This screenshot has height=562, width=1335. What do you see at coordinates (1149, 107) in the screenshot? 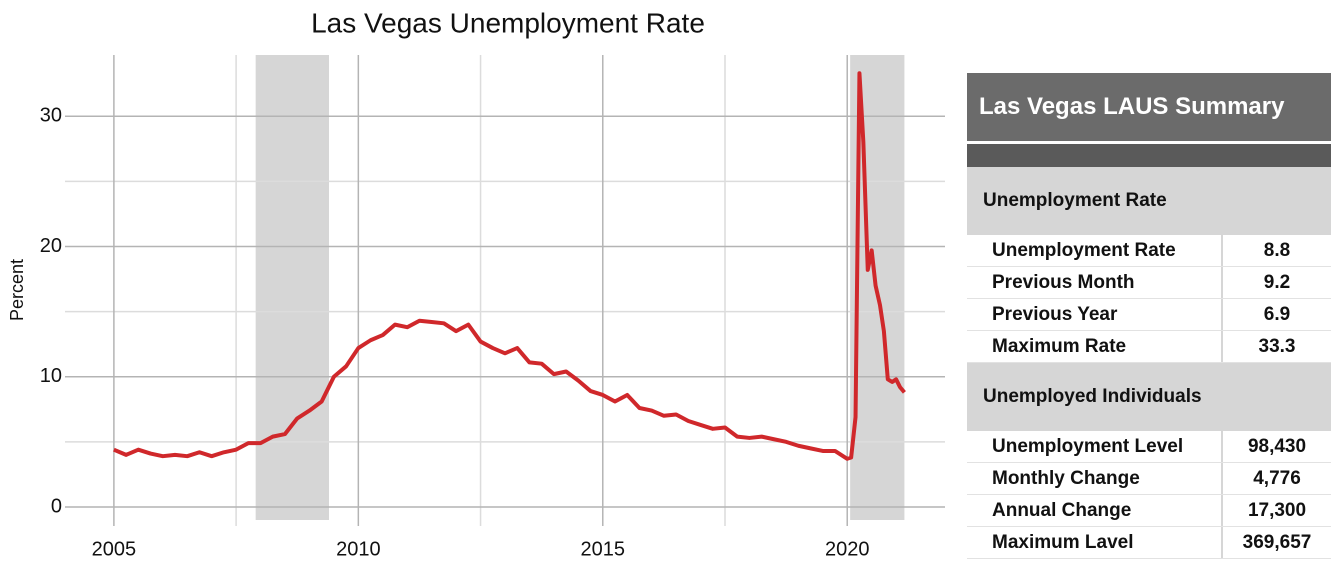
I see `table-title: Las Vegas LAUS Summary` at bounding box center [1149, 107].